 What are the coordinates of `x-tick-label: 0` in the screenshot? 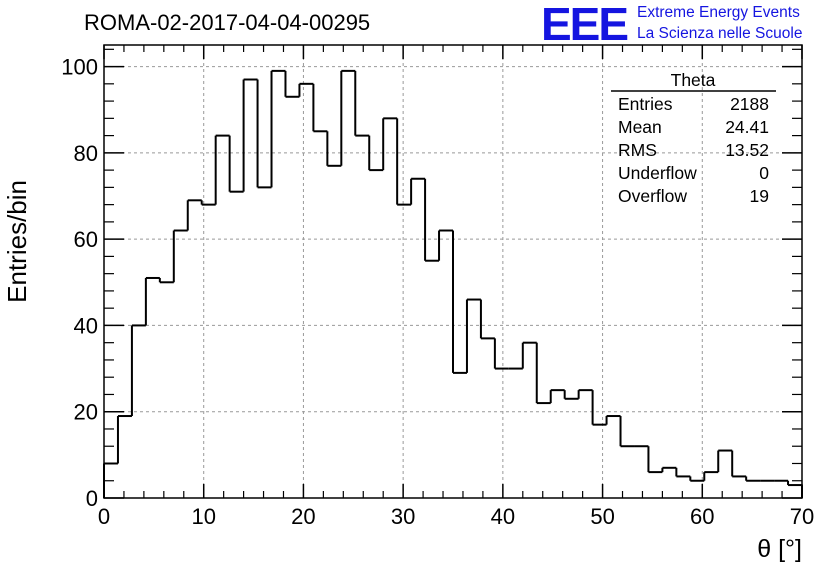 It's located at (104, 516).